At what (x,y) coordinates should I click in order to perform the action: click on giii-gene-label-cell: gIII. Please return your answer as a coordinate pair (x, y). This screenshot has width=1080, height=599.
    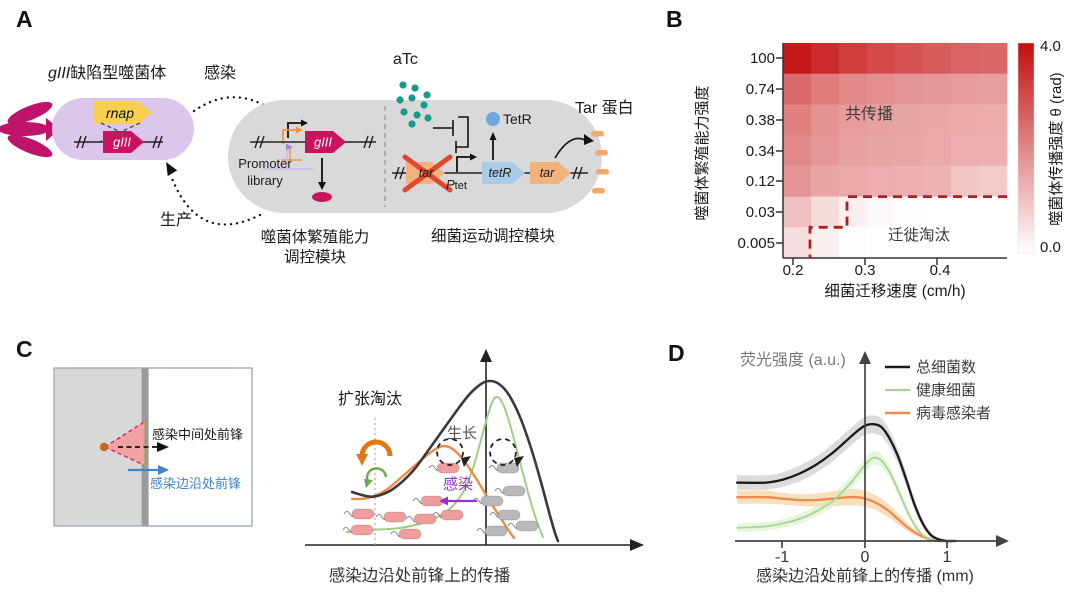
    Looking at the image, I should click on (323, 142).